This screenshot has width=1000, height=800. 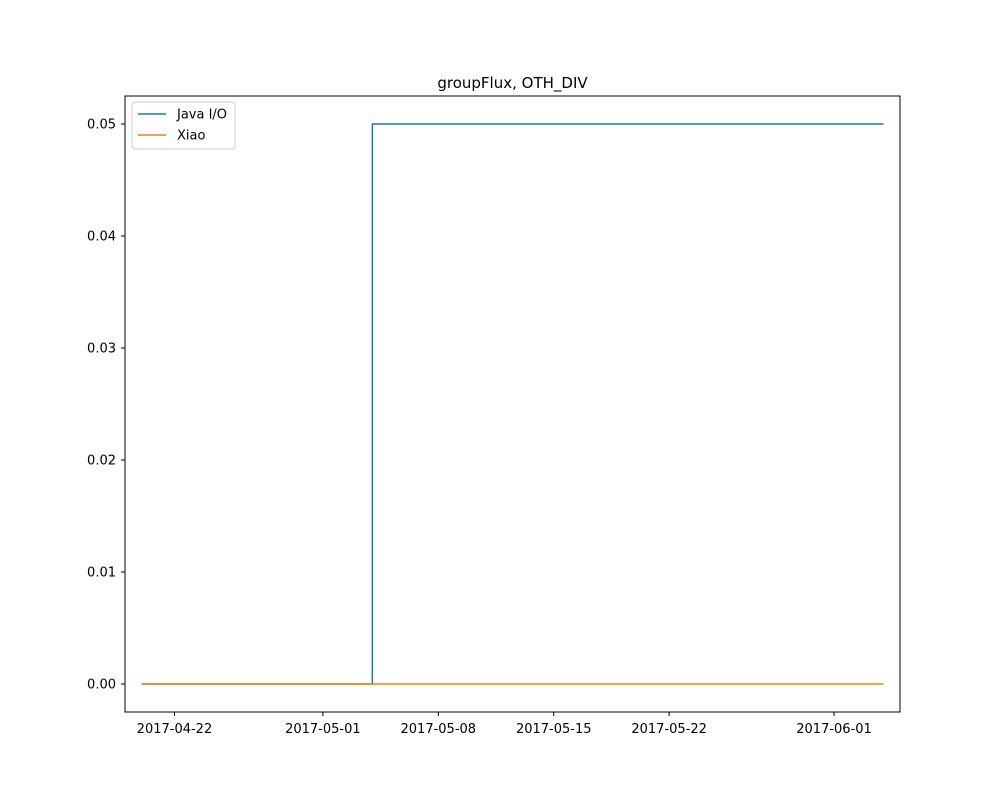 I want to click on y-tick-label: 0.00, so click(x=101, y=685).